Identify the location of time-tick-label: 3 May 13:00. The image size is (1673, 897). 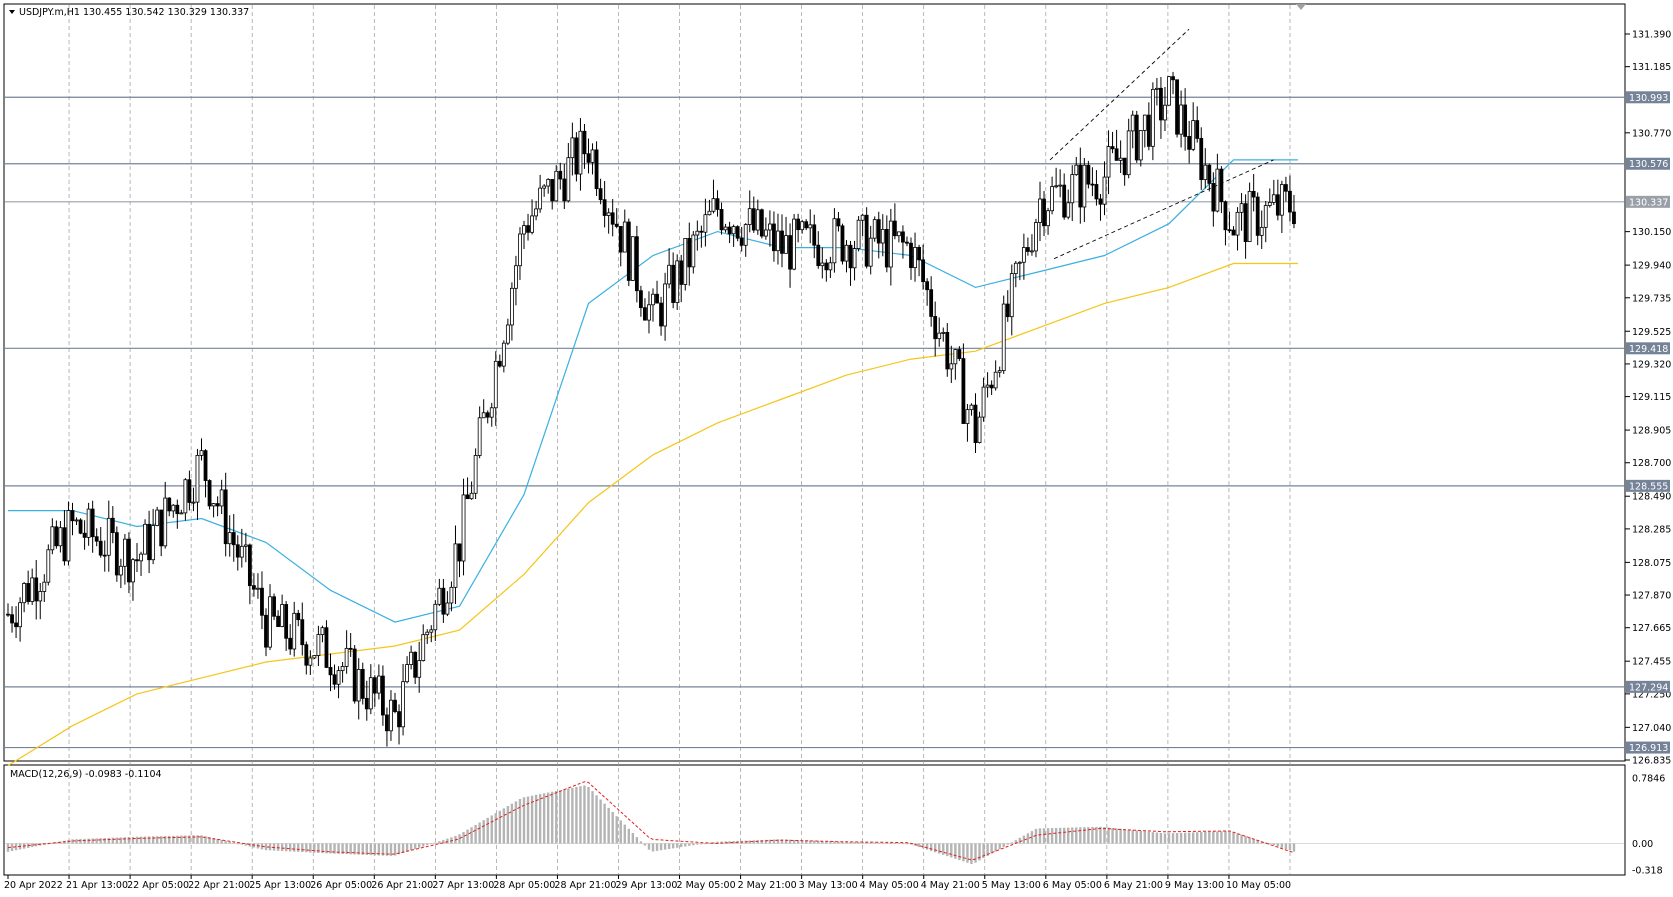
(828, 885).